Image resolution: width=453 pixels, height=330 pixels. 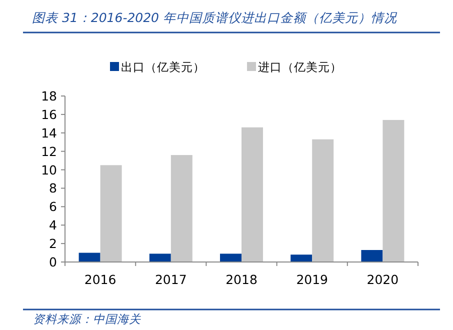 What do you see at coordinates (53, 262) in the screenshot?
I see `y-tick-label: 0` at bounding box center [53, 262].